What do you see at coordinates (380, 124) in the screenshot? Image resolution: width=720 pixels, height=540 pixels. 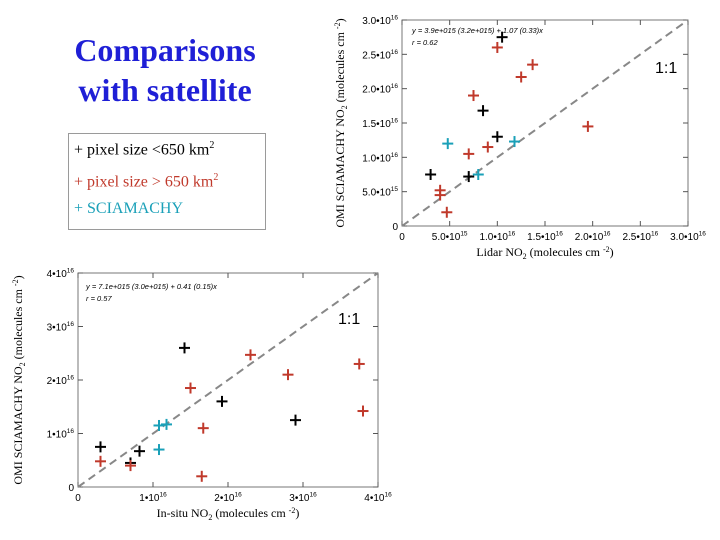 I see `y-tick-label: 1.5•1016` at bounding box center [380, 124].